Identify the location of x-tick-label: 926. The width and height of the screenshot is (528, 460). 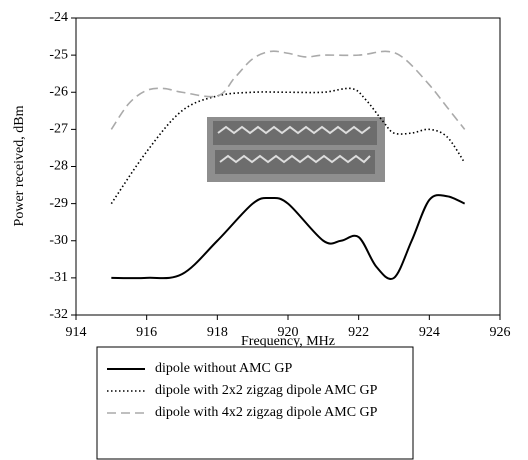
(500, 332).